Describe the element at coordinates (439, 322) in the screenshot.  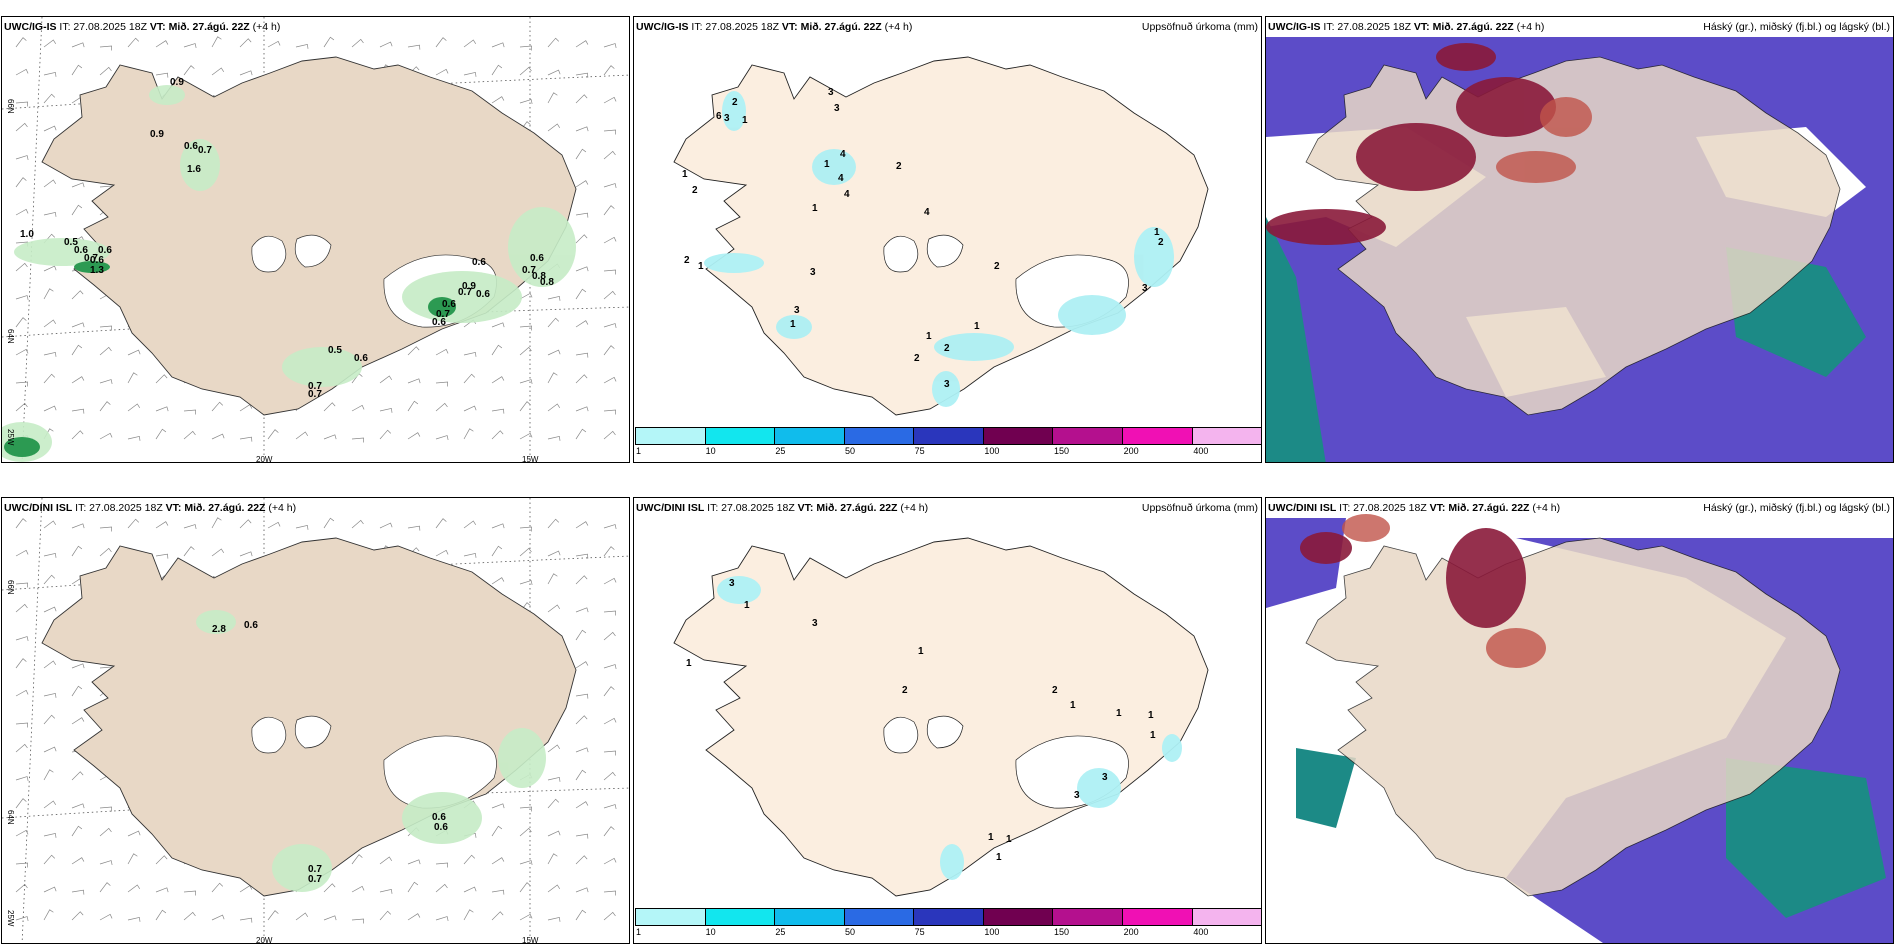
I see `value-label: 0.6` at that location.